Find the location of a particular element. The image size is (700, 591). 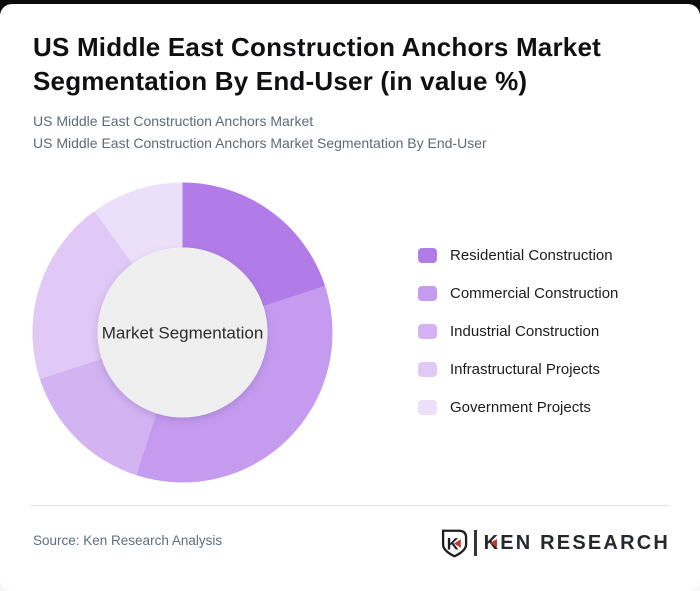

legend-label: Commercial Construction is located at coordinates (534, 293).